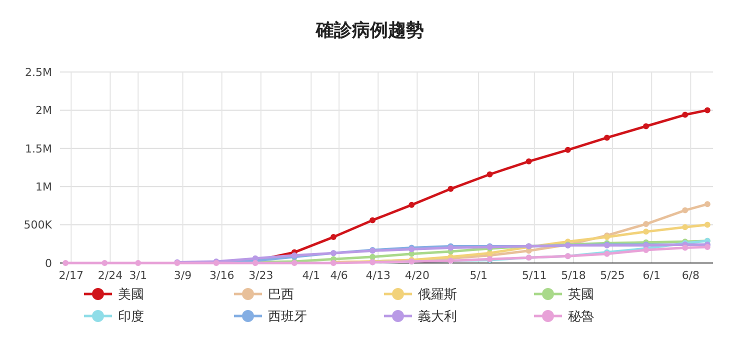 The width and height of the screenshot is (740, 350). I want to click on x-tick-label: 4/6, so click(339, 275).